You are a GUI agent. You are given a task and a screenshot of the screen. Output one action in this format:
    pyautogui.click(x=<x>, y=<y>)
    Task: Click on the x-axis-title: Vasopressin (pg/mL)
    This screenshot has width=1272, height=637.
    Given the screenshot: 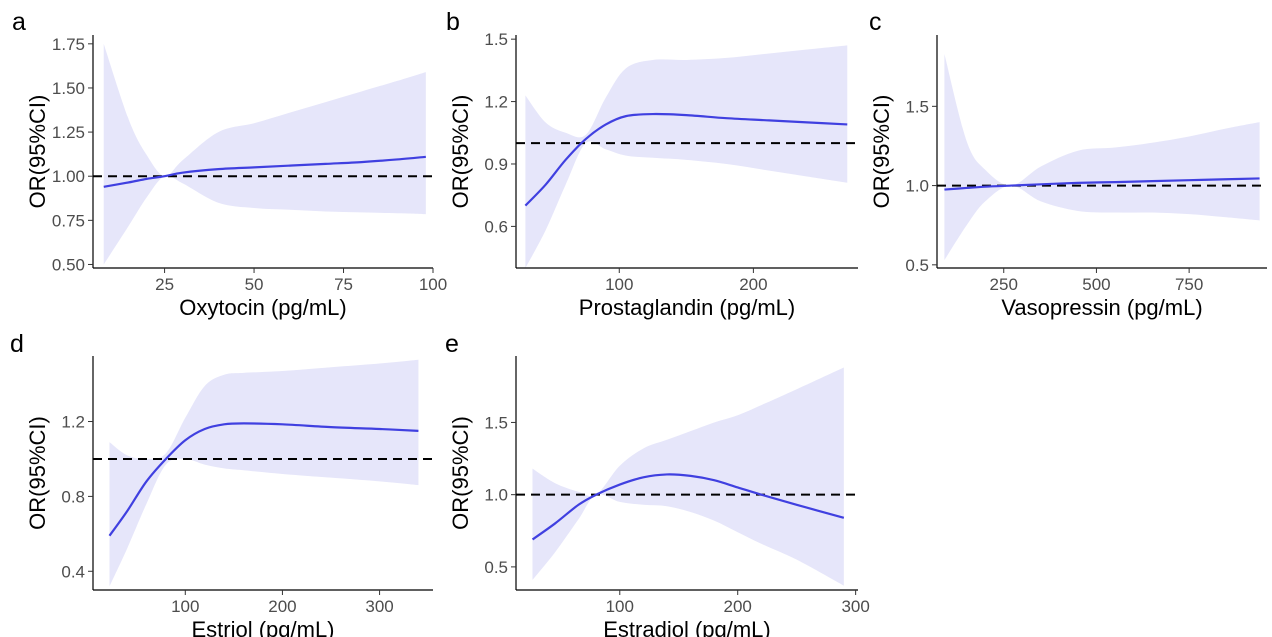 What is the action you would take?
    pyautogui.click(x=1101, y=307)
    